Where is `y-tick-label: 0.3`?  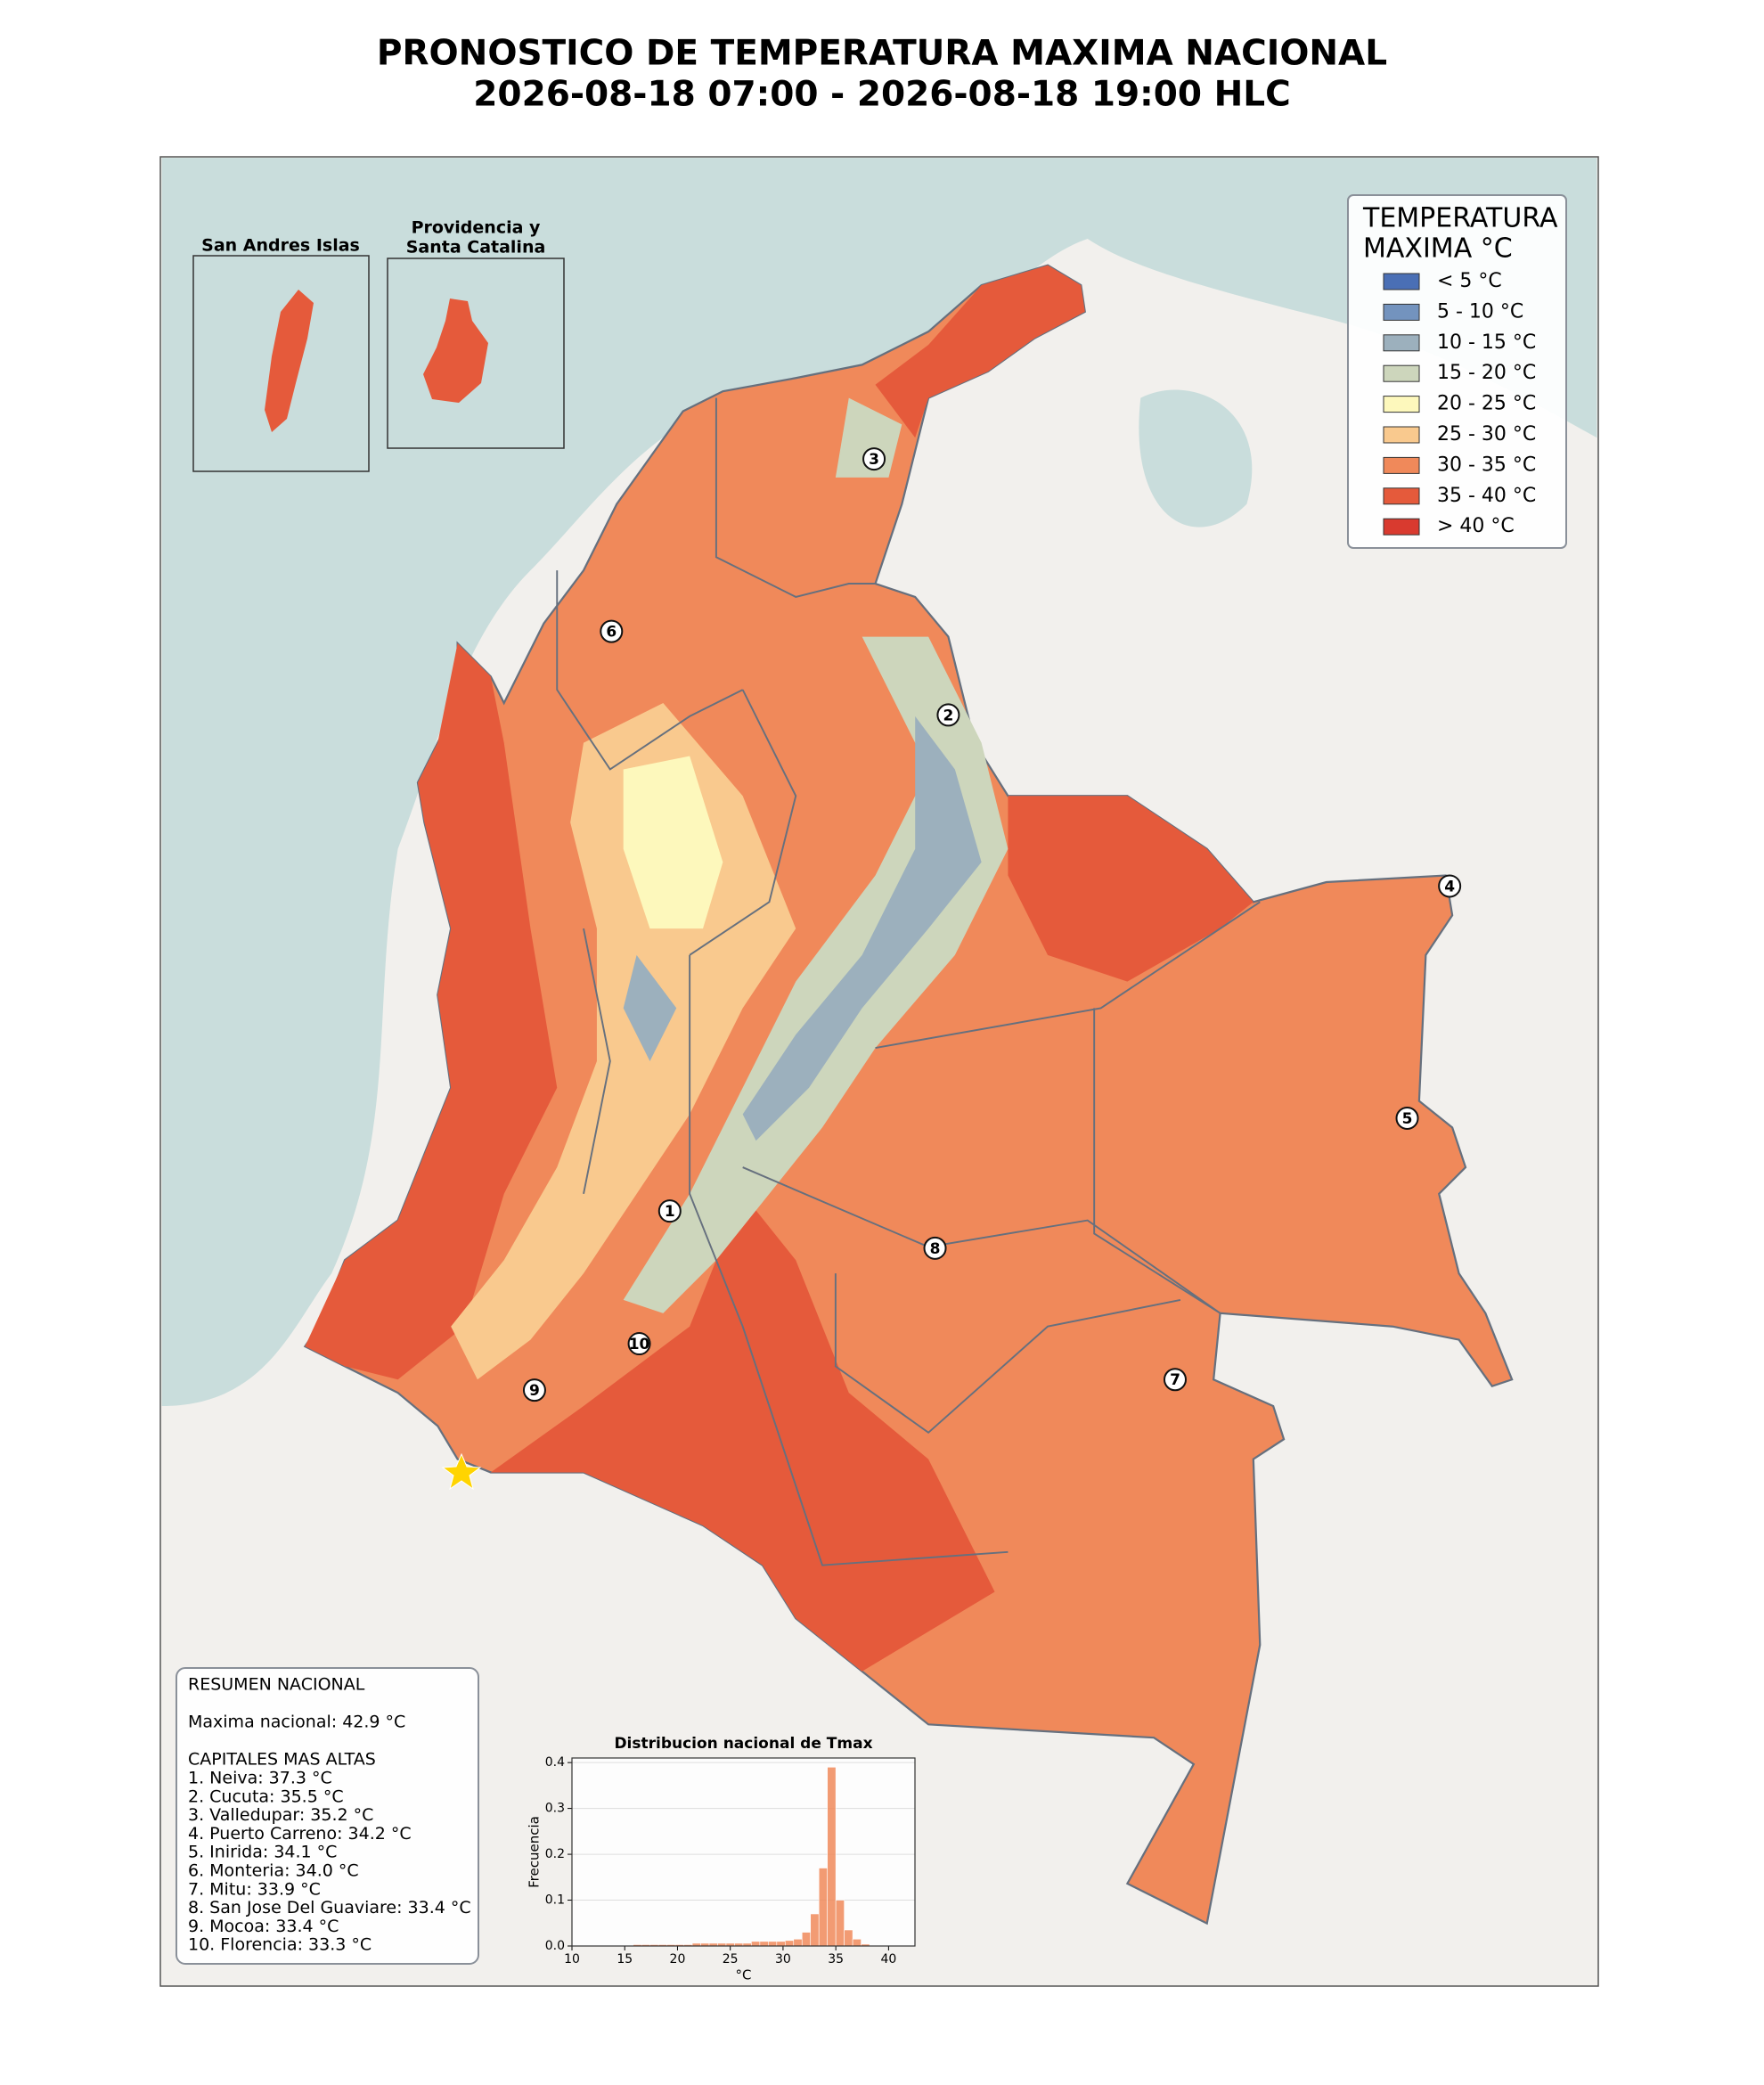 y-tick-label: 0.3 is located at coordinates (555, 1809).